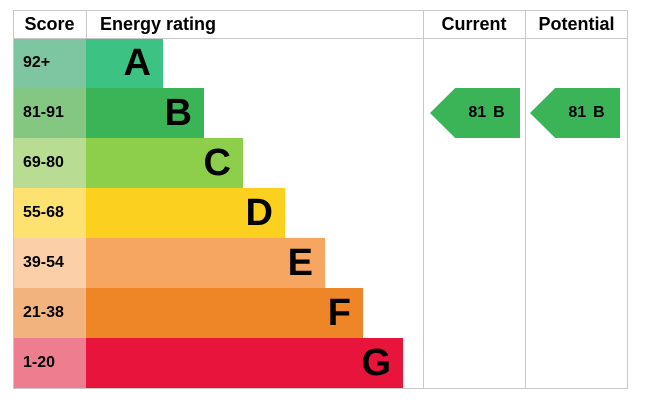  Describe the element at coordinates (50, 263) in the screenshot. I see `band-score-range: 39-54` at that location.